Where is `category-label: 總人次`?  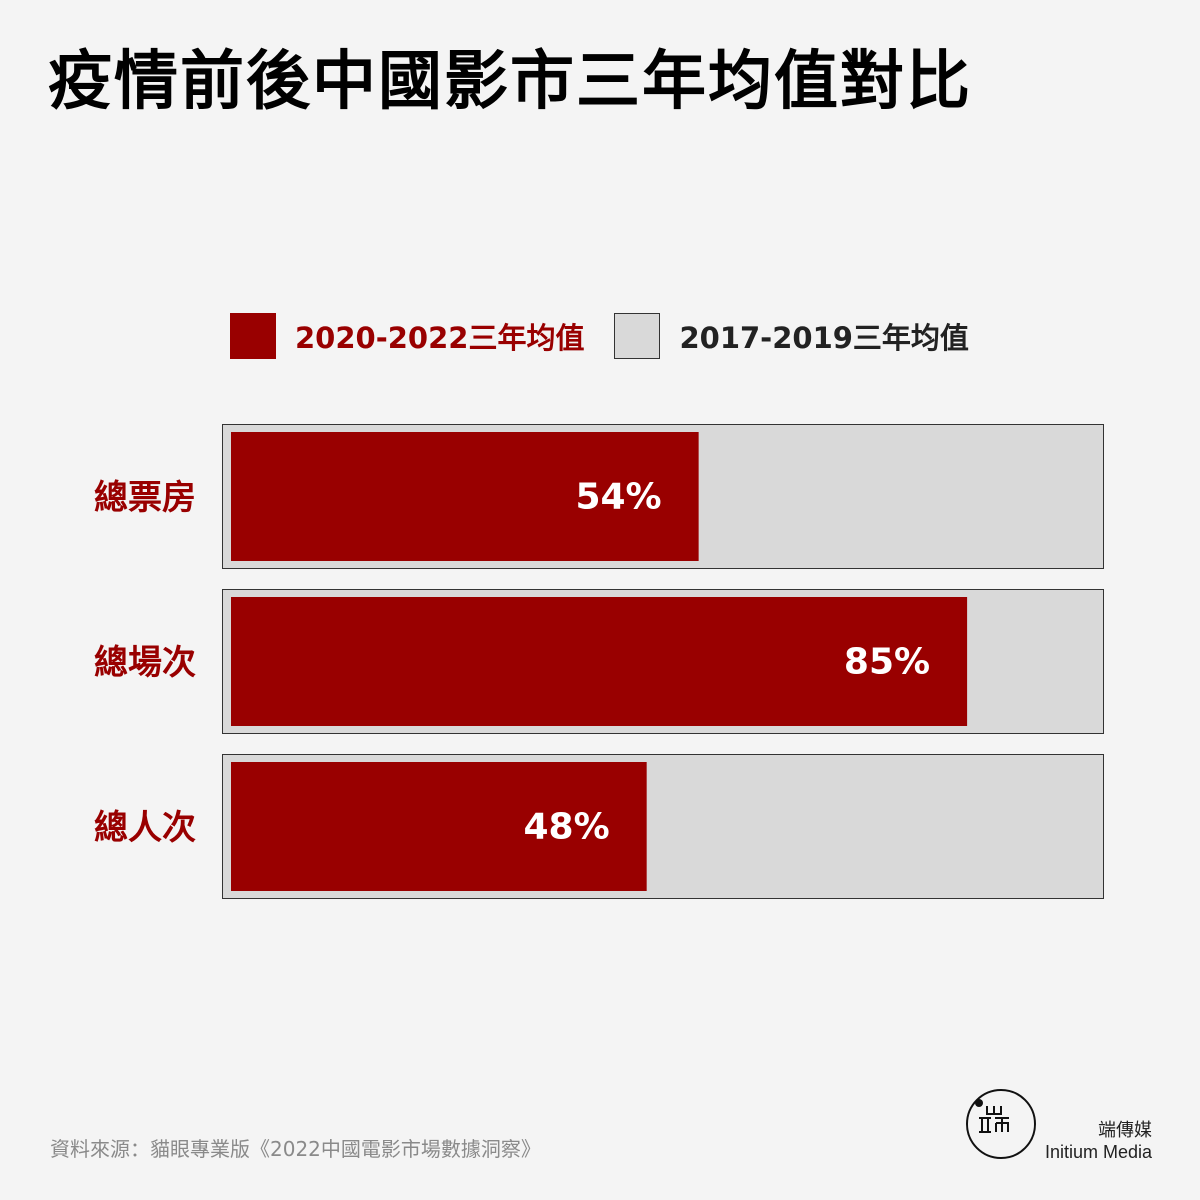 category-label: 總人次 is located at coordinates (145, 828).